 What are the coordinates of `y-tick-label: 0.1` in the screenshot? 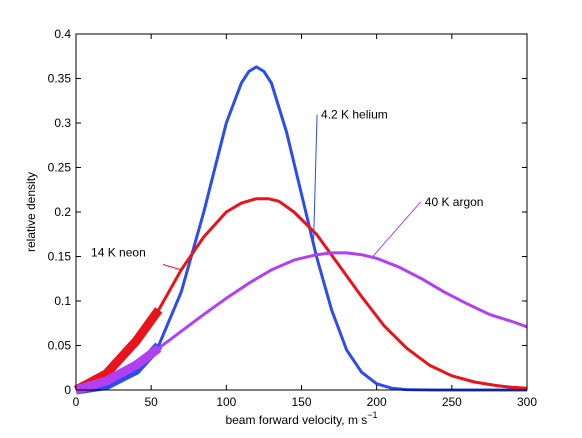 It's located at (62, 301).